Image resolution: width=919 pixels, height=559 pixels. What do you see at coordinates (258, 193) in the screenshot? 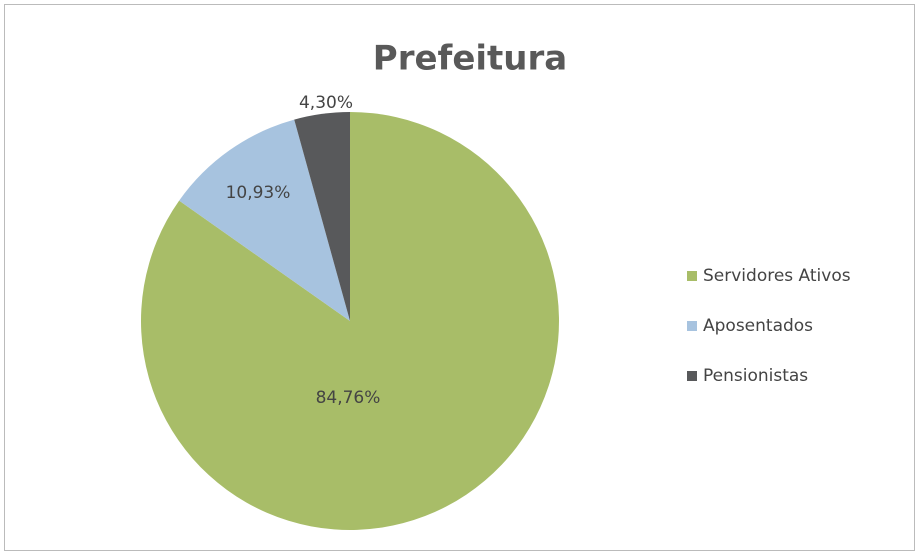
I see `data-label: 10,93%` at bounding box center [258, 193].